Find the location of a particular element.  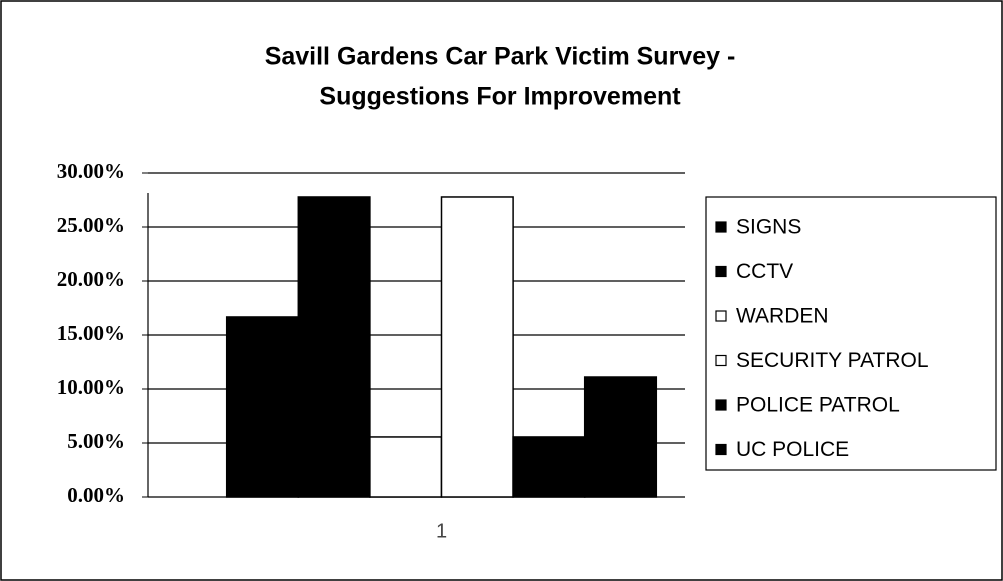

y-tick-label: 5.00% is located at coordinates (96, 441).